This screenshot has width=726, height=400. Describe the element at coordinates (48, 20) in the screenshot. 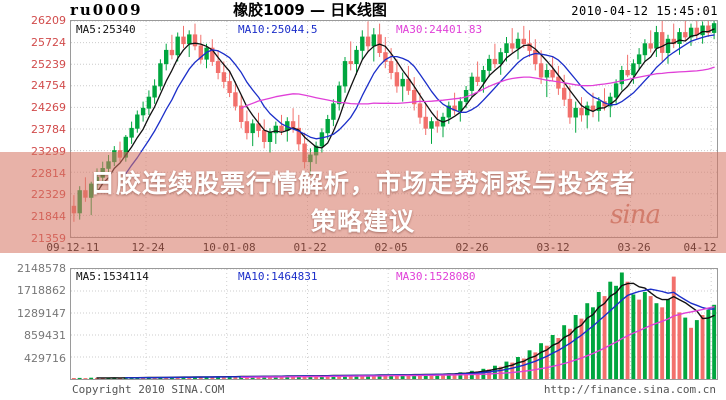

I see `price-tick-label: 26209` at that location.